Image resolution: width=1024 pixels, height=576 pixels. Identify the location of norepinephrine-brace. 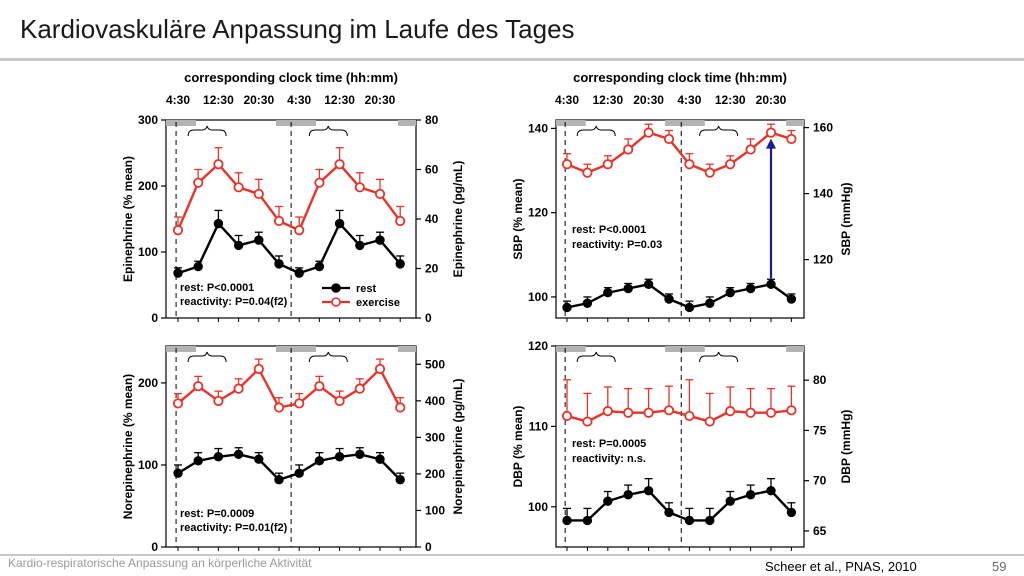
(207, 357).